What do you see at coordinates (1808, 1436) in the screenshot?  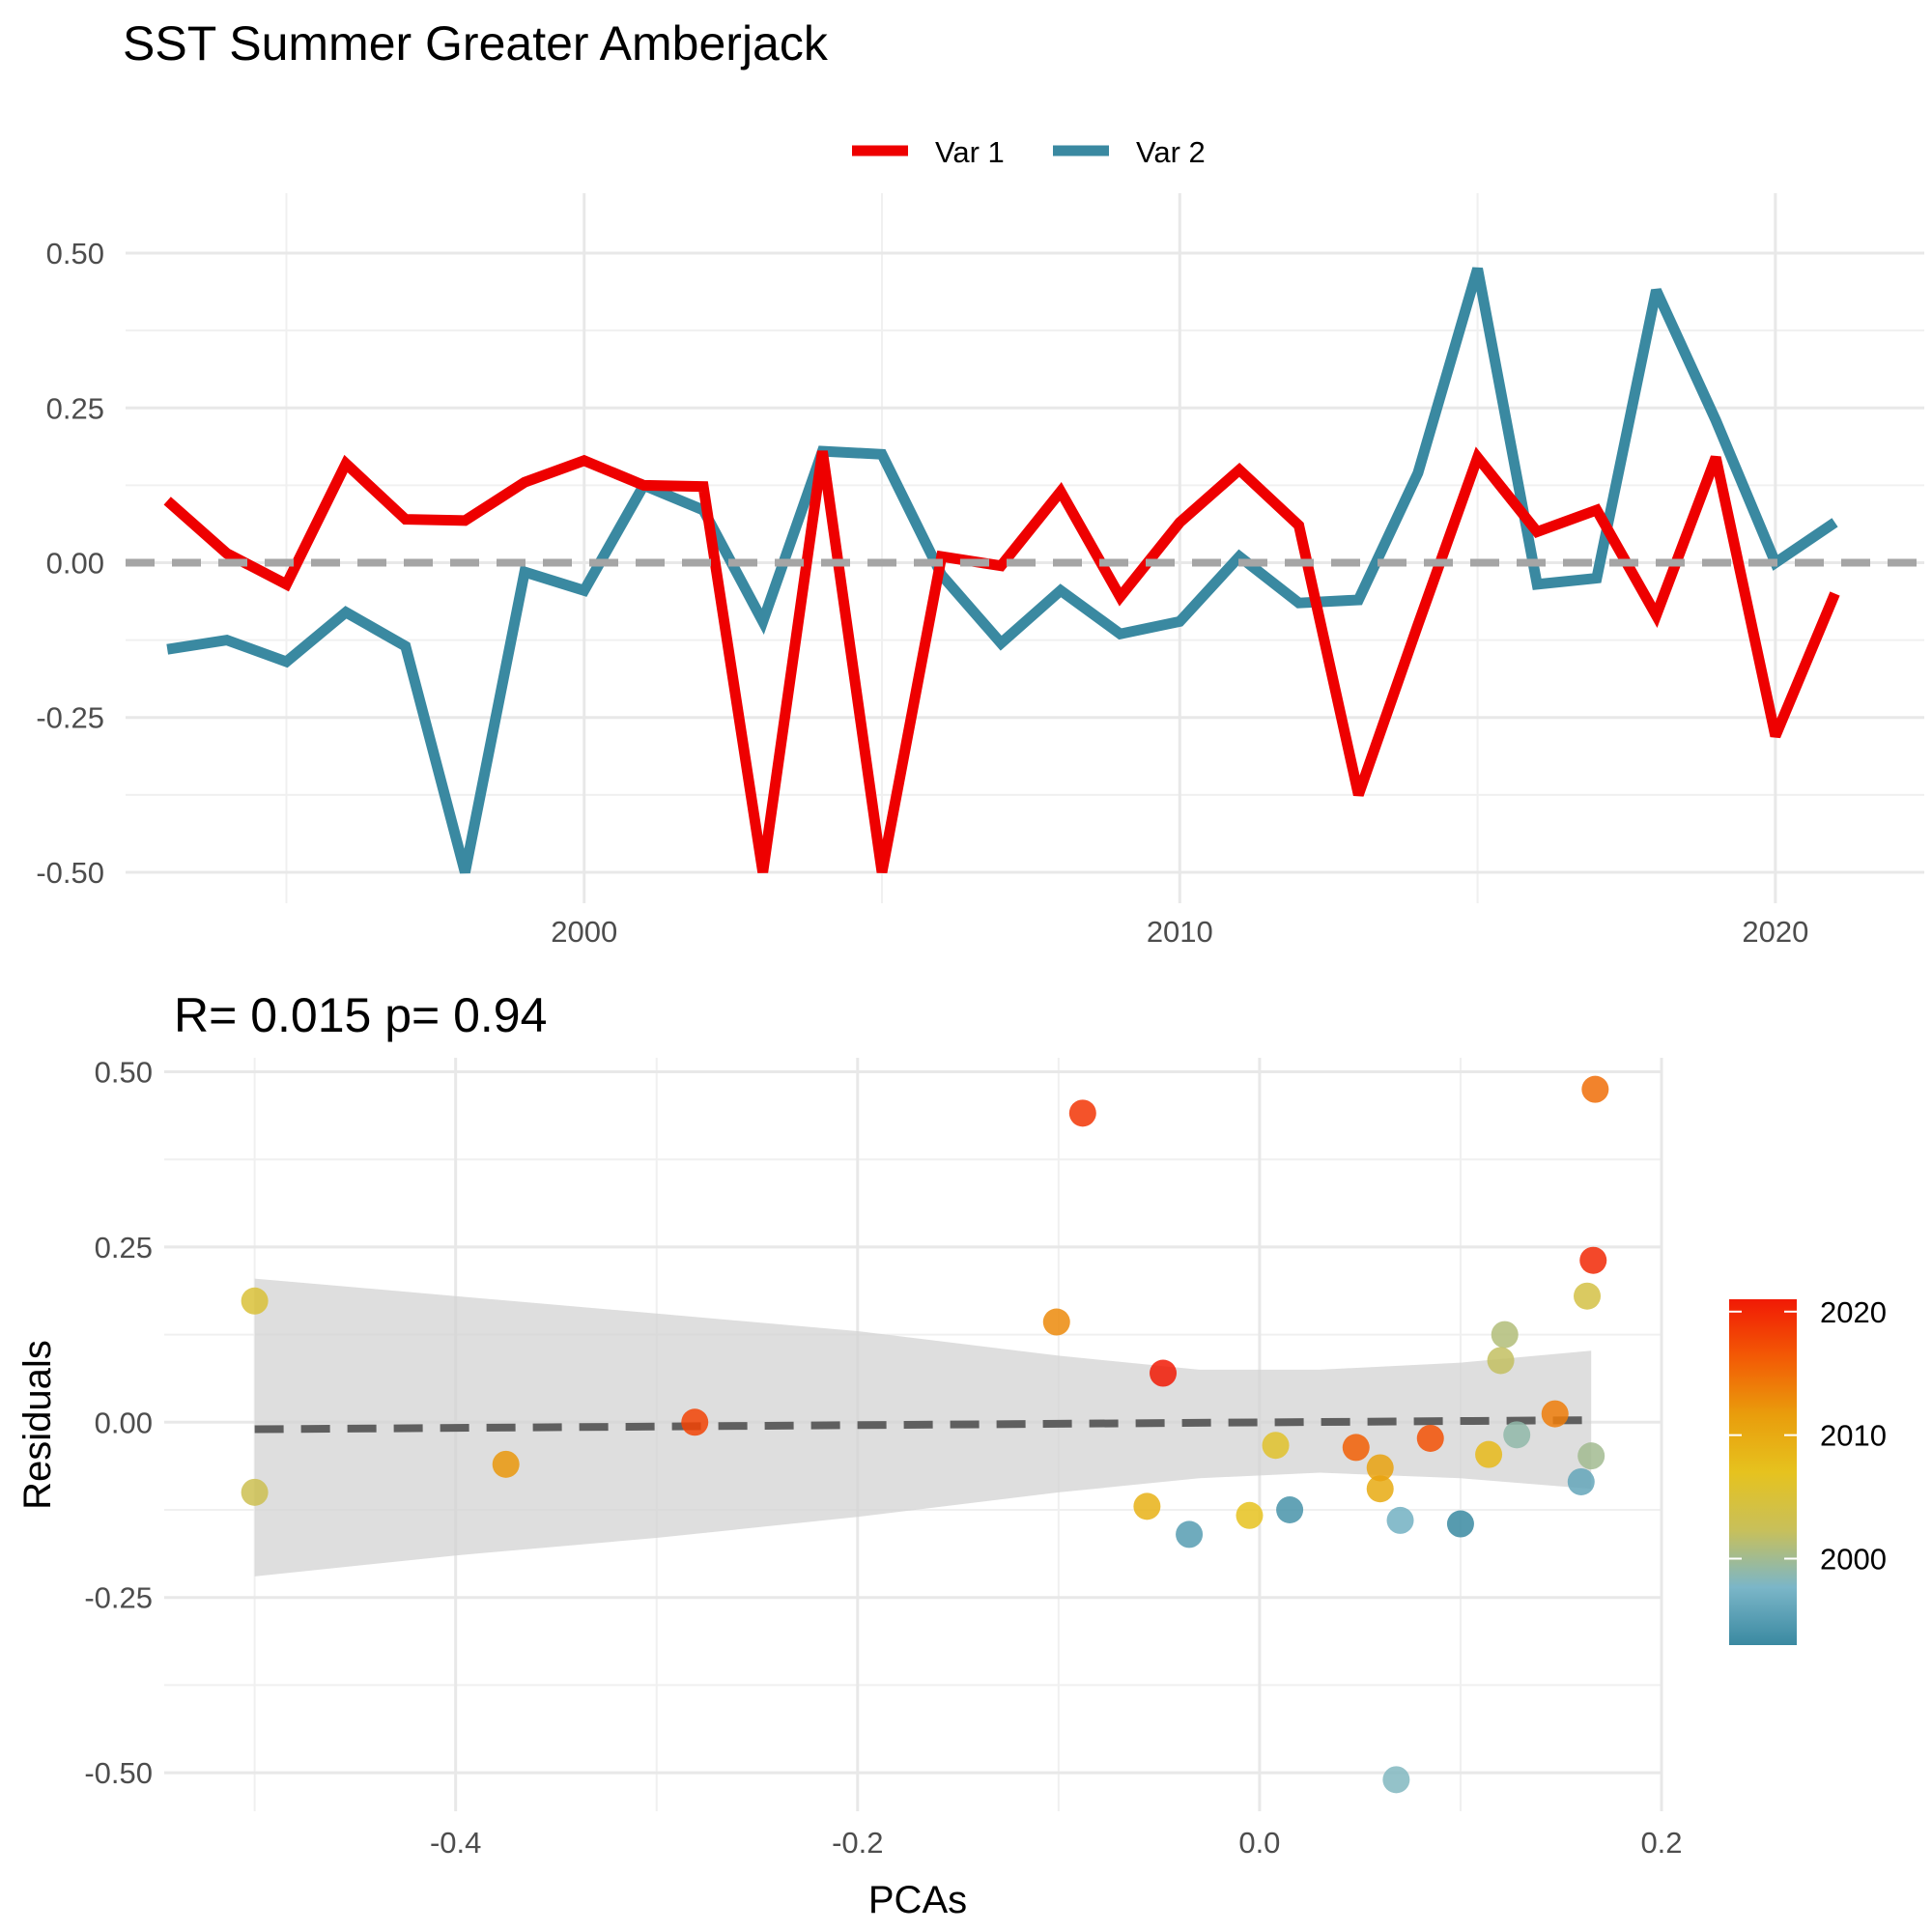 I see `colorbar-ticks: 2020 2010 2000` at bounding box center [1808, 1436].